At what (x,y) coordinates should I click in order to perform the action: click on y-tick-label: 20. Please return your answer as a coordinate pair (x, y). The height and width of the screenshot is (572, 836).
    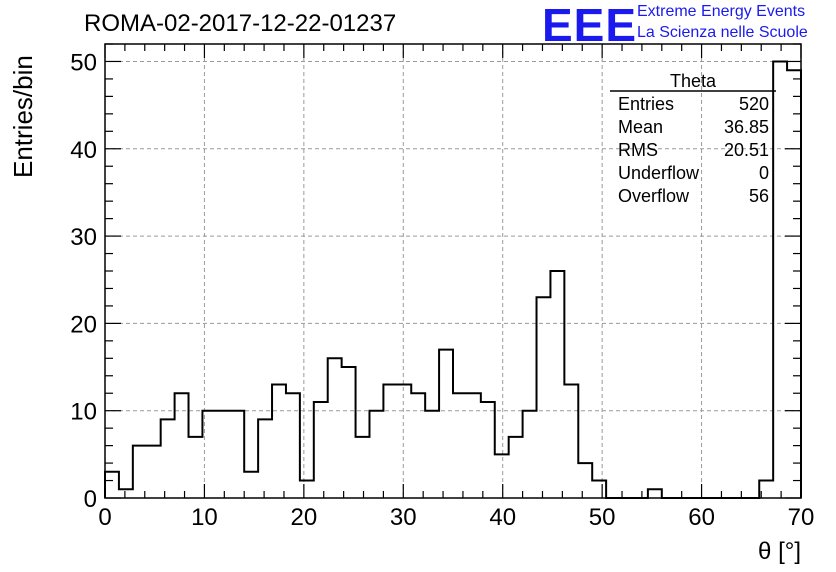
    Looking at the image, I should click on (83, 324).